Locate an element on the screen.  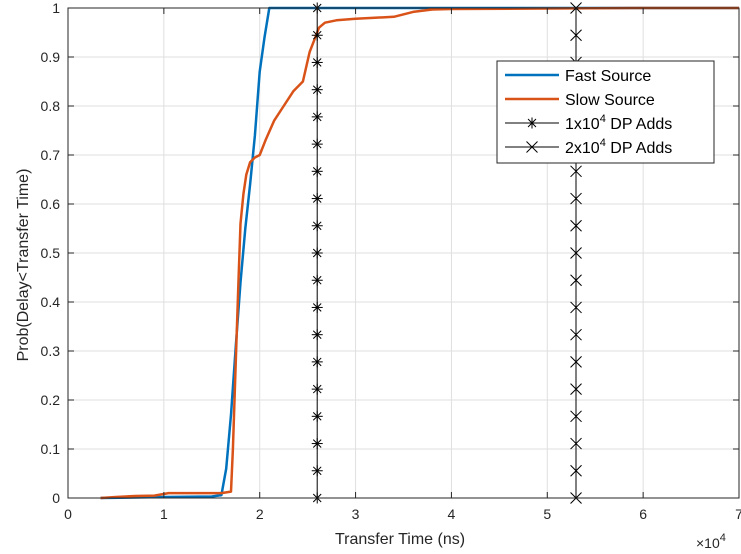
y-tick-label: 1 is located at coordinates (56, 8).